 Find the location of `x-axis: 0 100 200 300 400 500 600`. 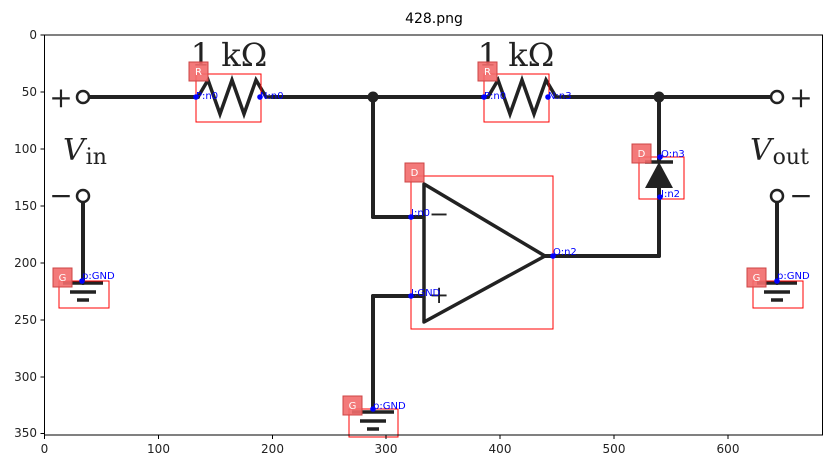

x-axis: 0 100 200 300 400 500 600 is located at coordinates (390, 445).